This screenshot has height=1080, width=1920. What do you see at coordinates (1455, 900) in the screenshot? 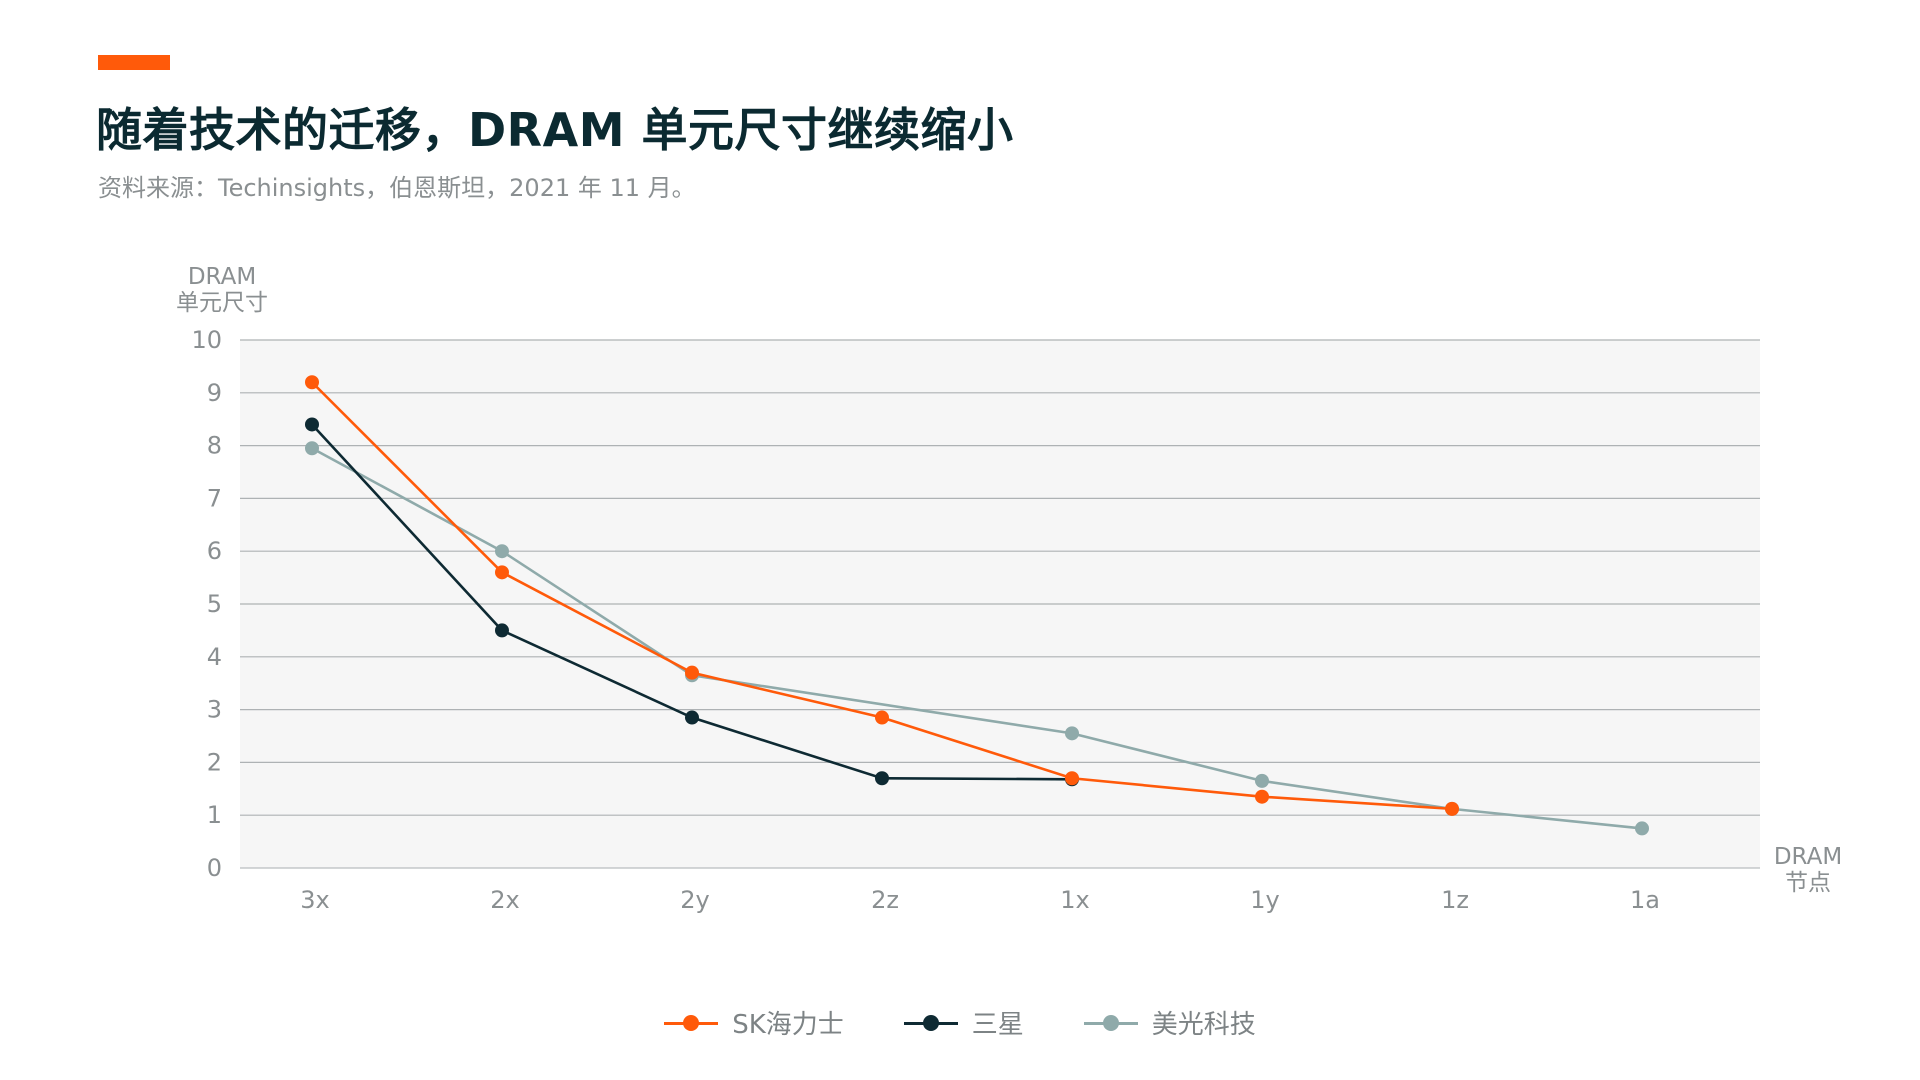
I see `x-tick-label: 1z` at bounding box center [1455, 900].